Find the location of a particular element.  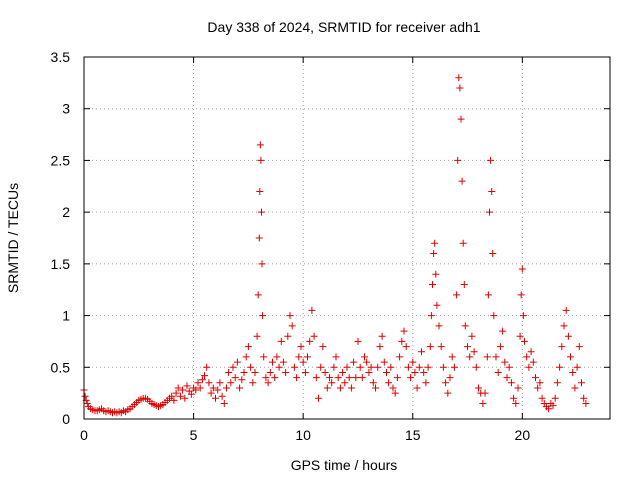

y-tick-label: 1 is located at coordinates (66, 316).